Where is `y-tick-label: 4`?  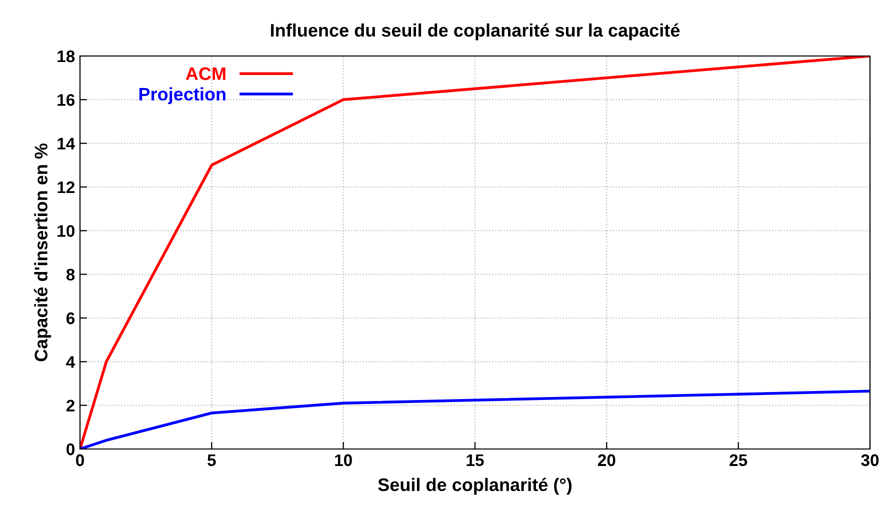
y-tick-label: 4 is located at coordinates (71, 362).